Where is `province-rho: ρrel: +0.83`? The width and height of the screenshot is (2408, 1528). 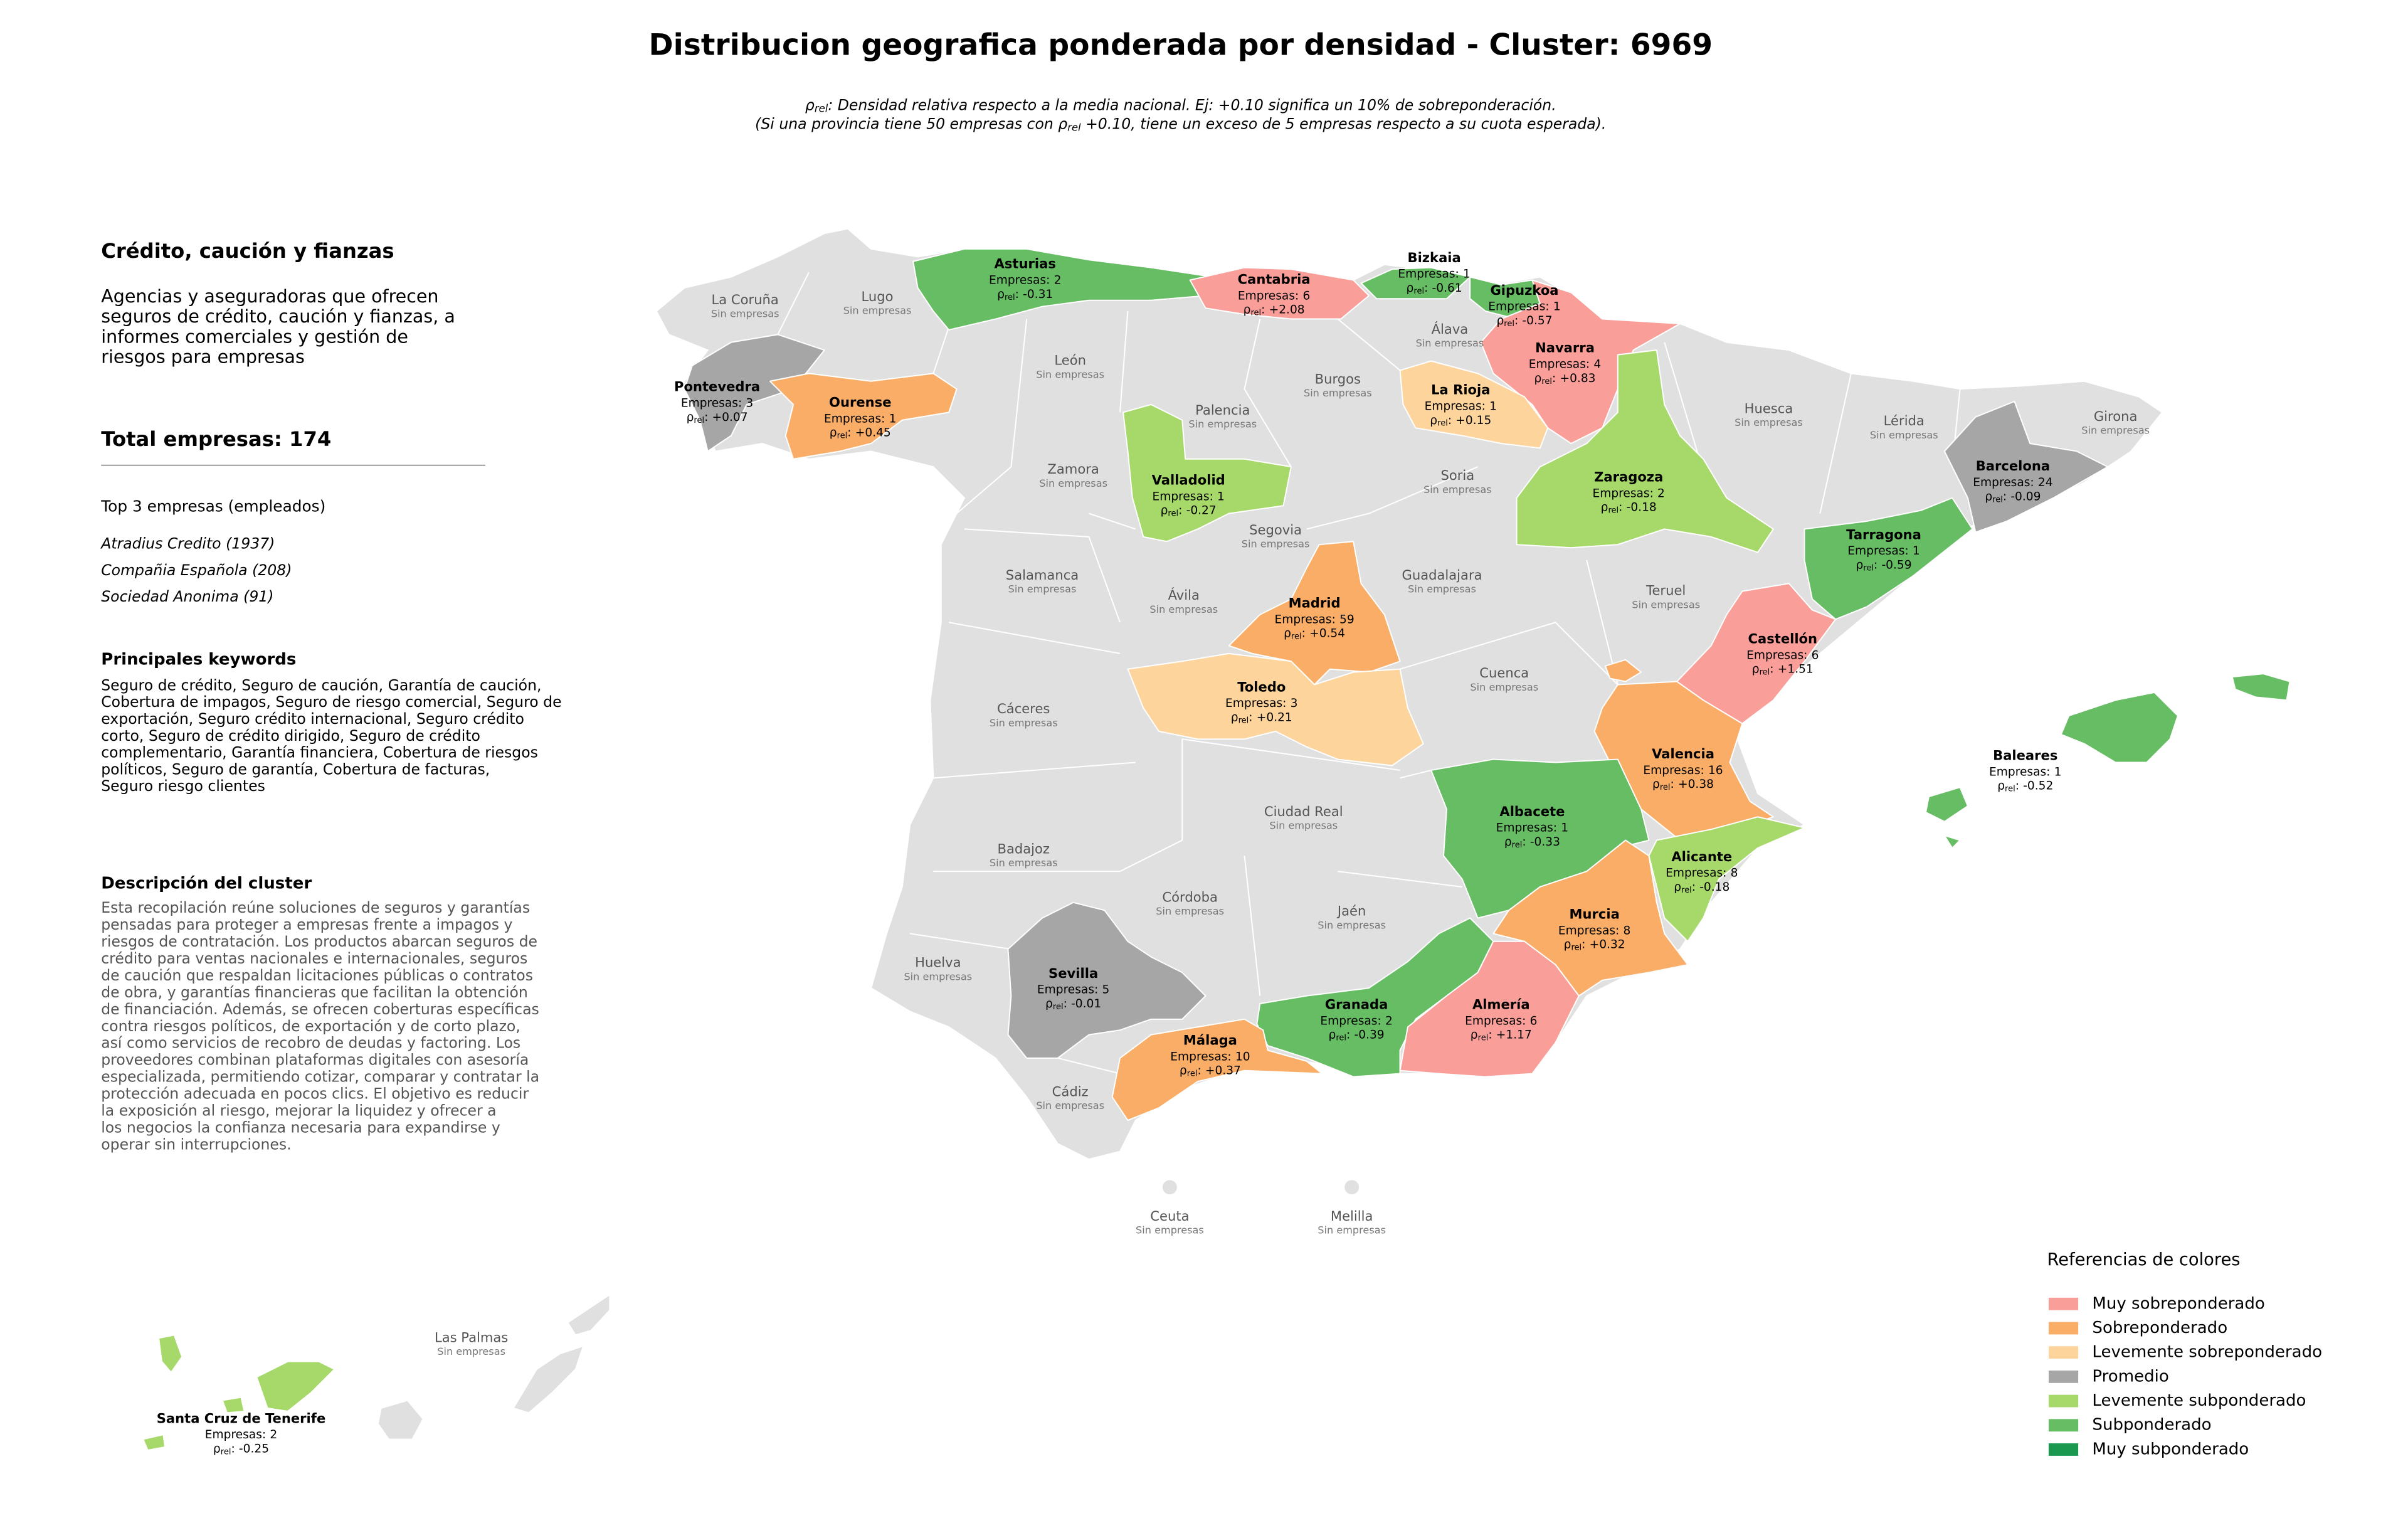 province-rho: ρrel: +0.83 is located at coordinates (1565, 378).